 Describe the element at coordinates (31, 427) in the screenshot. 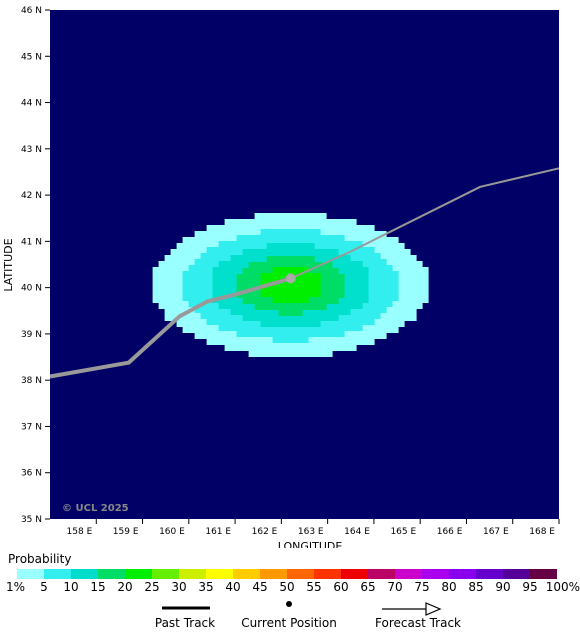

I see `lat-tick-label: 37 N` at that location.